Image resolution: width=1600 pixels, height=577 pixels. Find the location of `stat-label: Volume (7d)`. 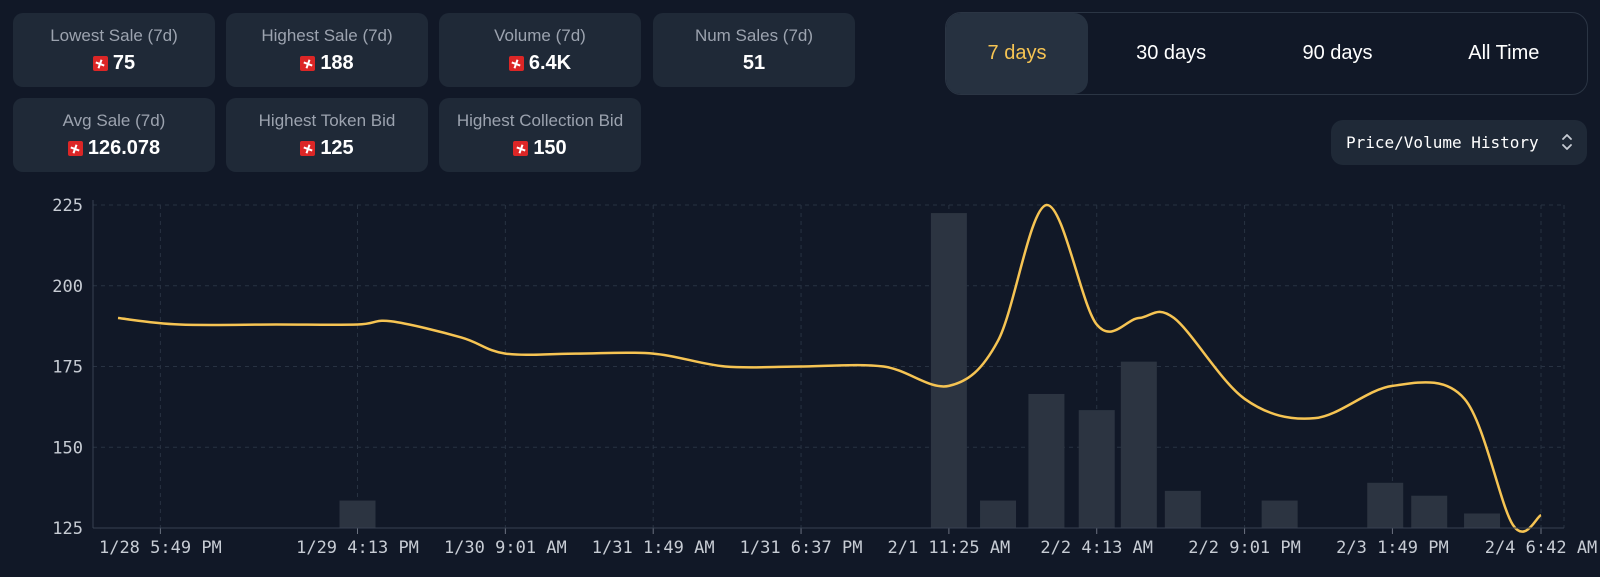

stat-label: Volume (7d) is located at coordinates (540, 35).